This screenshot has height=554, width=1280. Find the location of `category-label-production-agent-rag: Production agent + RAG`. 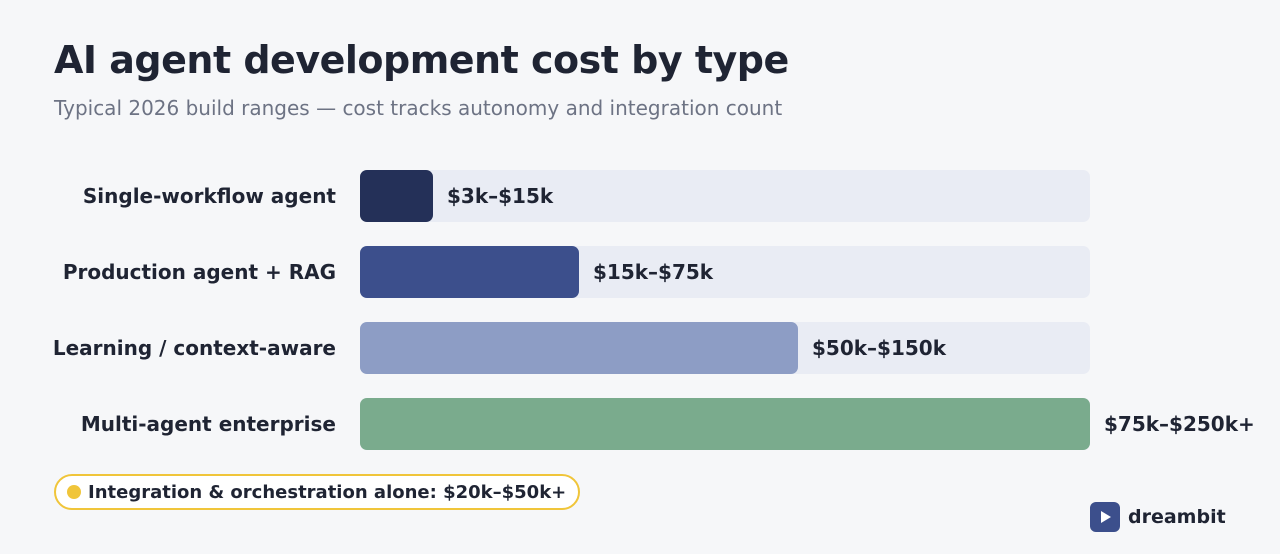

category-label-production-agent-rag: Production agent + RAG is located at coordinates (199, 272).